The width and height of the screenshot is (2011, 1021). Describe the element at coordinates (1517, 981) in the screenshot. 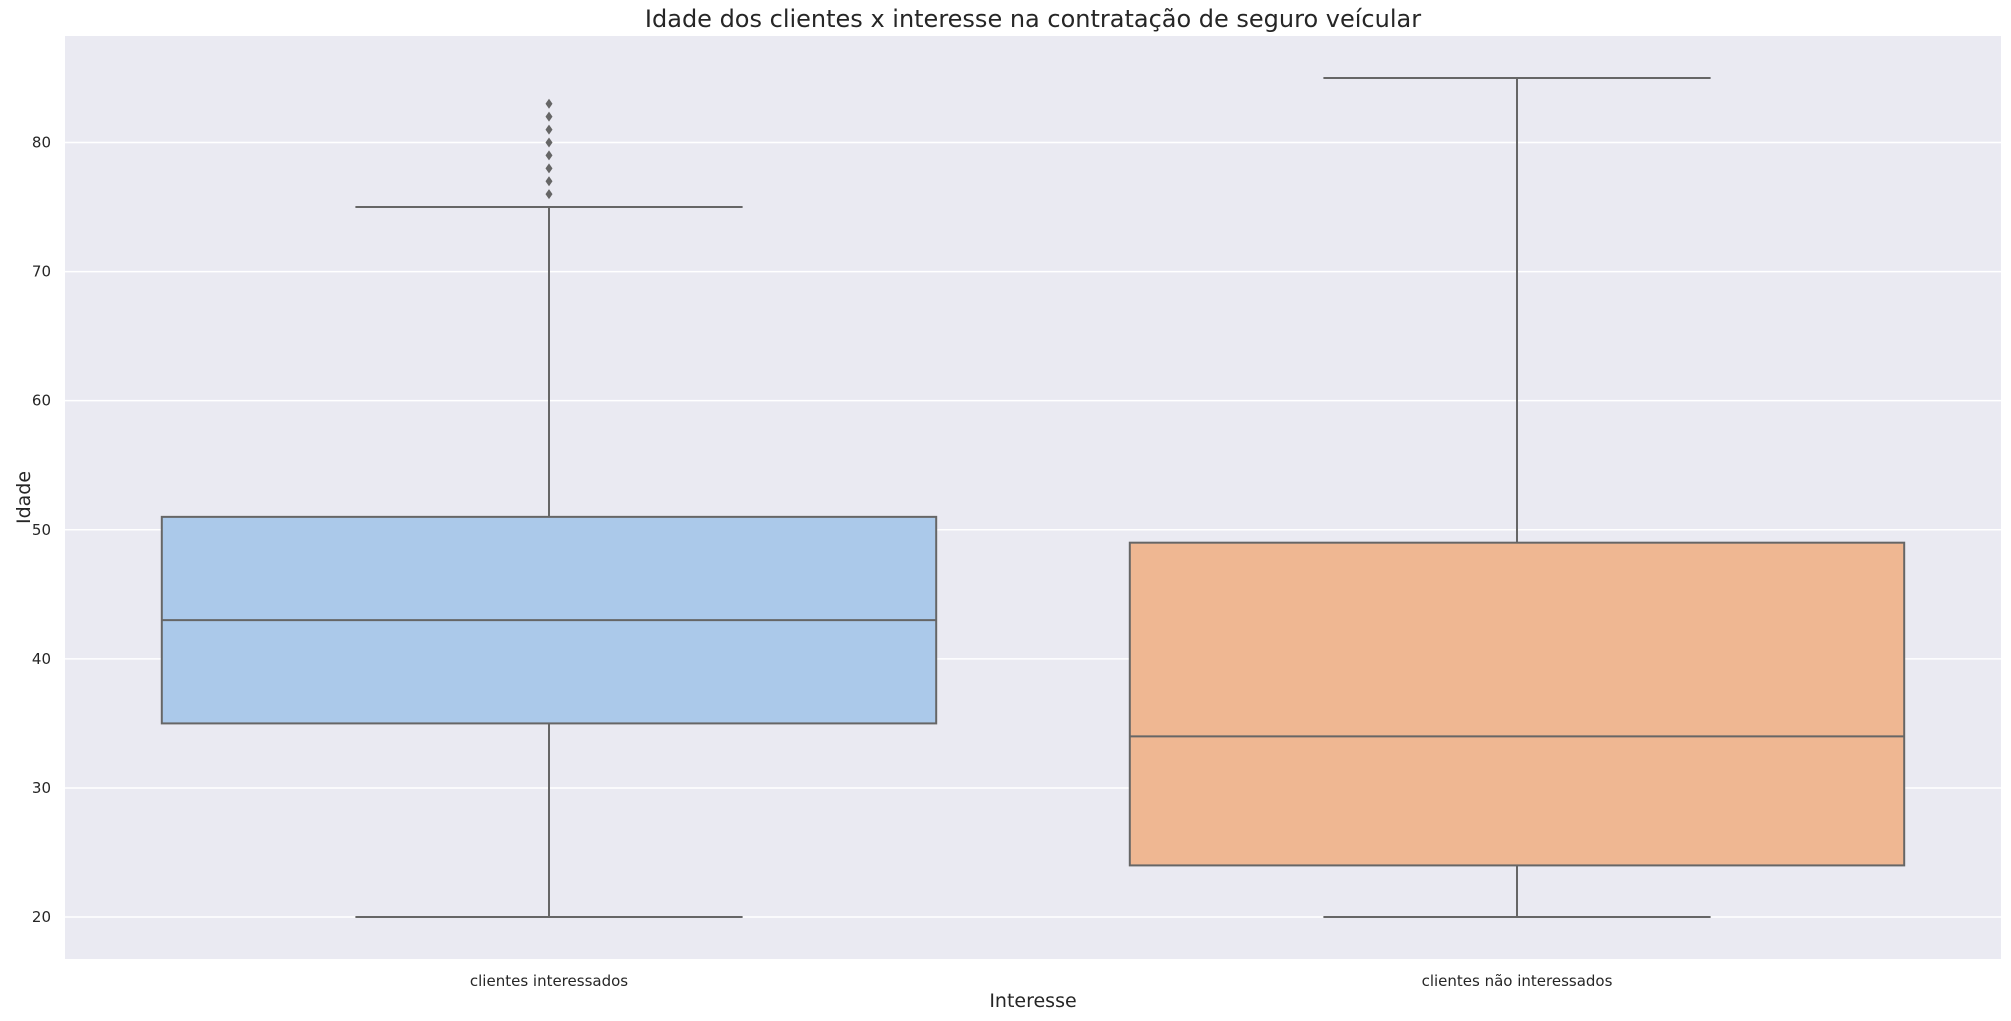

I see `x-tick-label: clientes não interessados` at that location.